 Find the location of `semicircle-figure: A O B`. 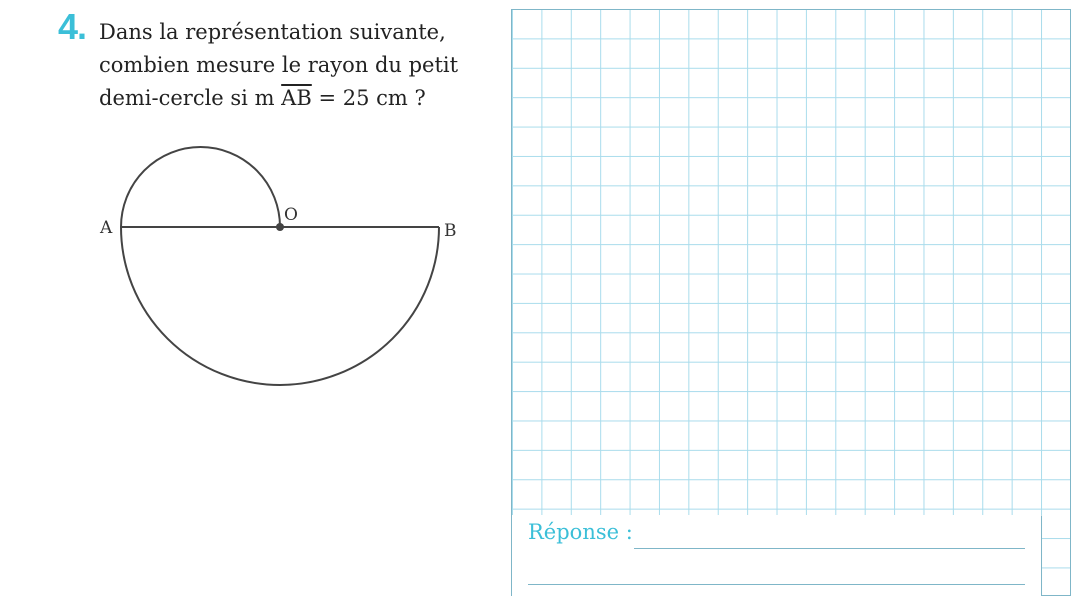

semicircle-figure: A O B is located at coordinates (278, 266).